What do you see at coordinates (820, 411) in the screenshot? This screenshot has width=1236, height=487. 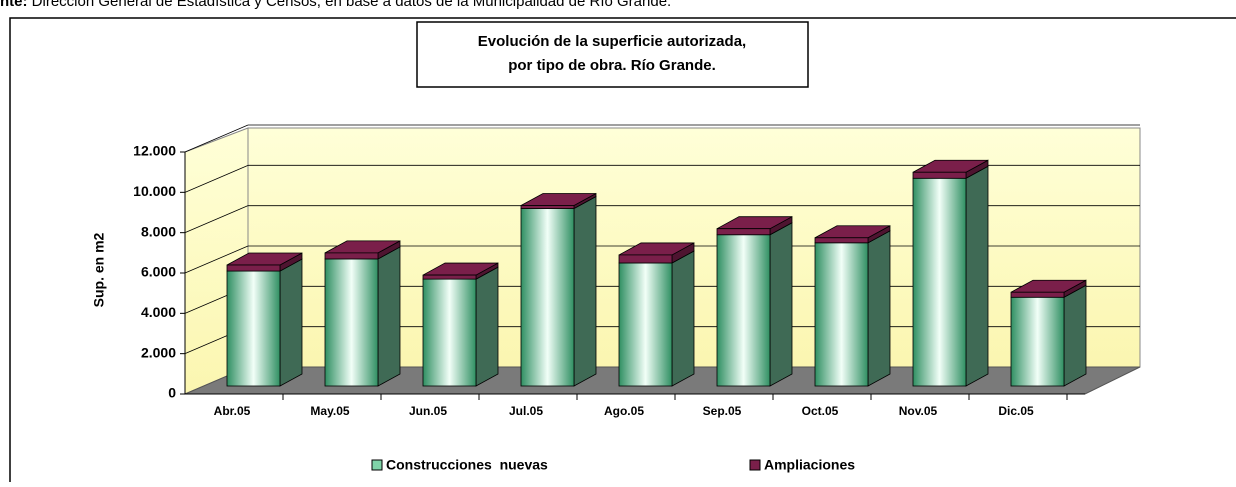 I see `x-tick-label: Oct.05` at bounding box center [820, 411].